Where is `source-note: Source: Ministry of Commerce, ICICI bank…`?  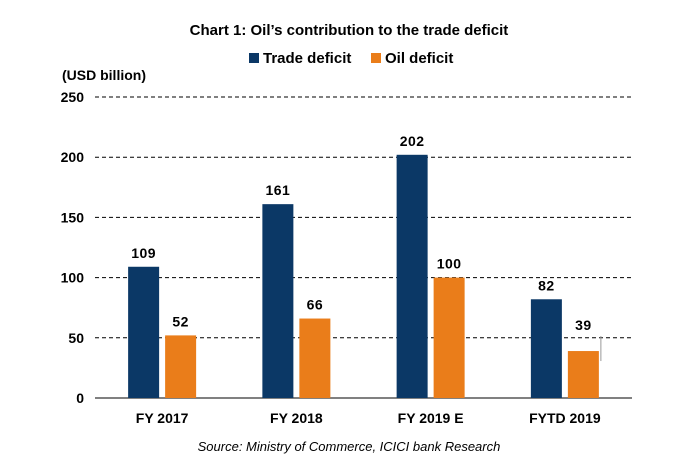 source-note: Source: Ministry of Commerce, ICICI bank… is located at coordinates (349, 446).